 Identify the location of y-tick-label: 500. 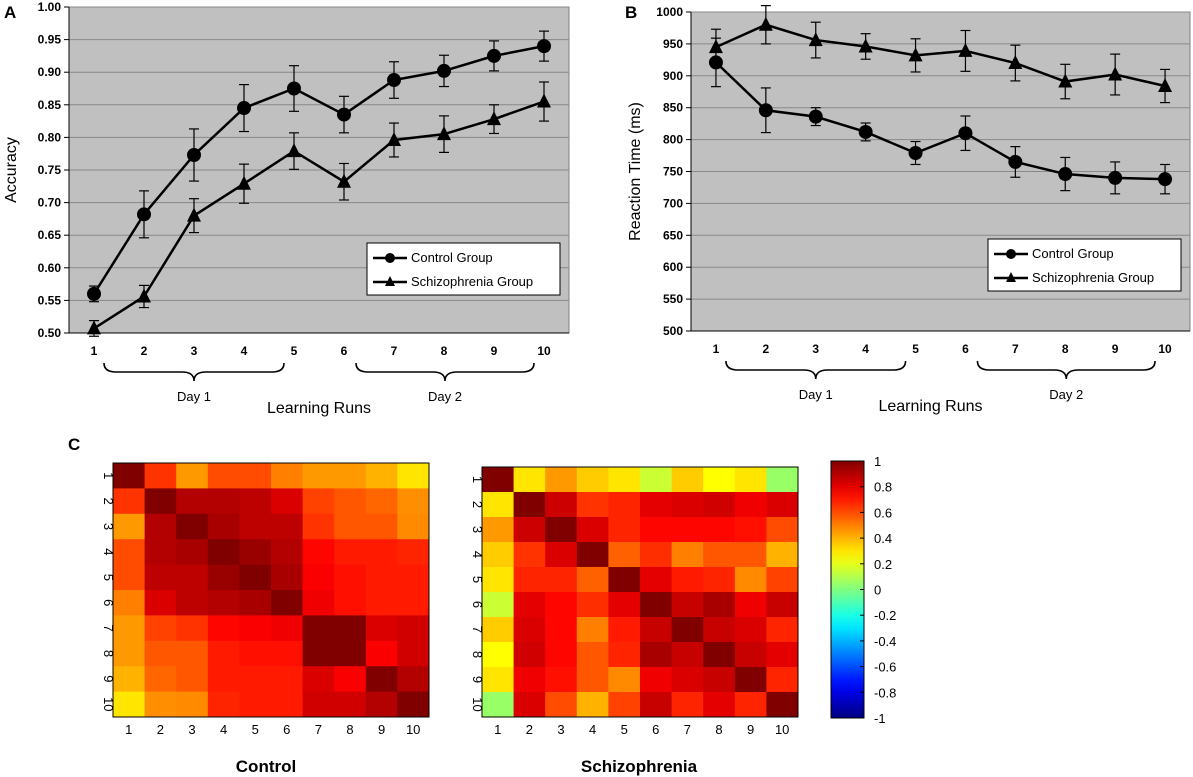
(673, 331).